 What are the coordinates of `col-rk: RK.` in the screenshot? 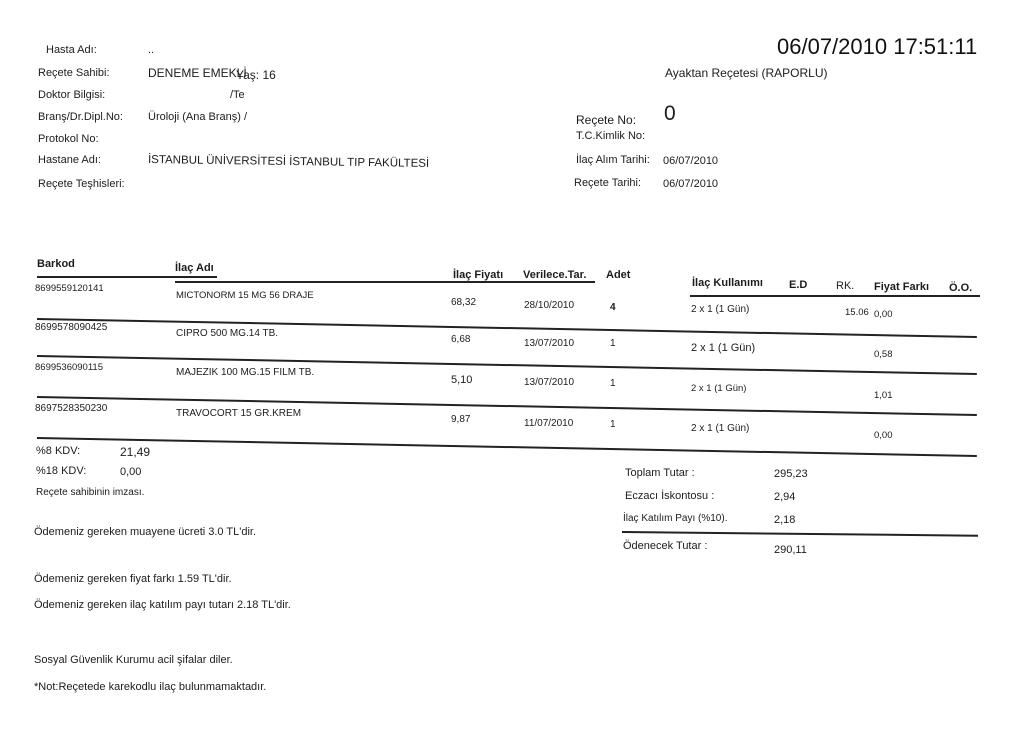 It's located at (845, 286).